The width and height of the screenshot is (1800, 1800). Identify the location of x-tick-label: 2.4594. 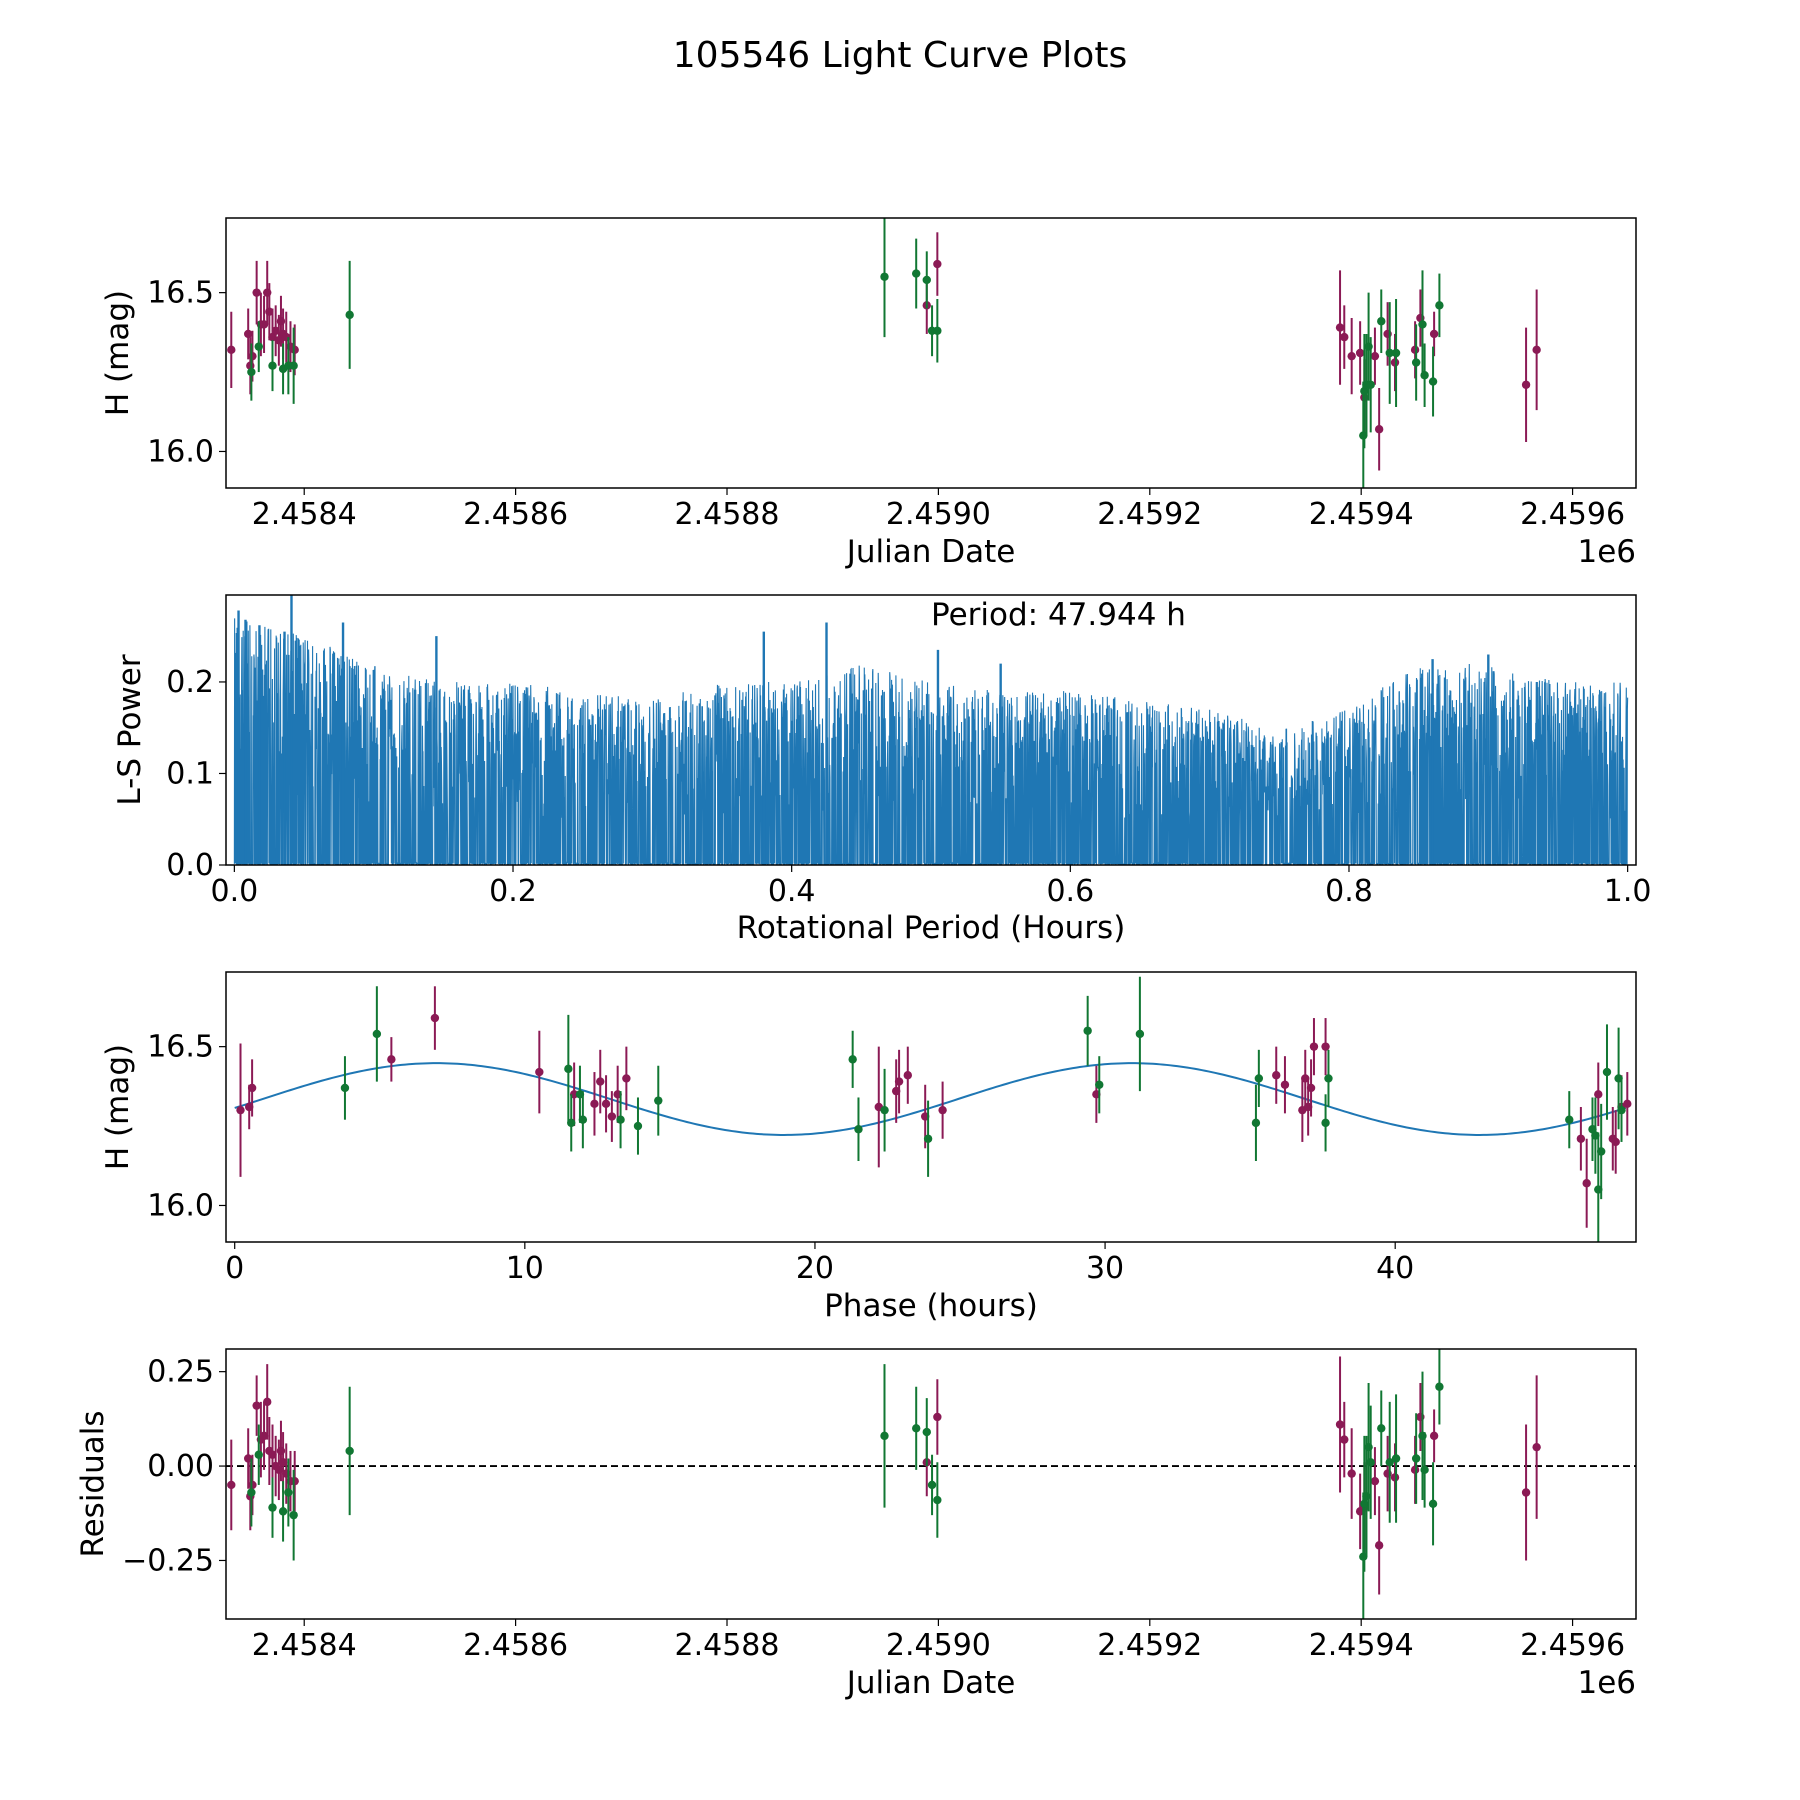
(1361, 1645).